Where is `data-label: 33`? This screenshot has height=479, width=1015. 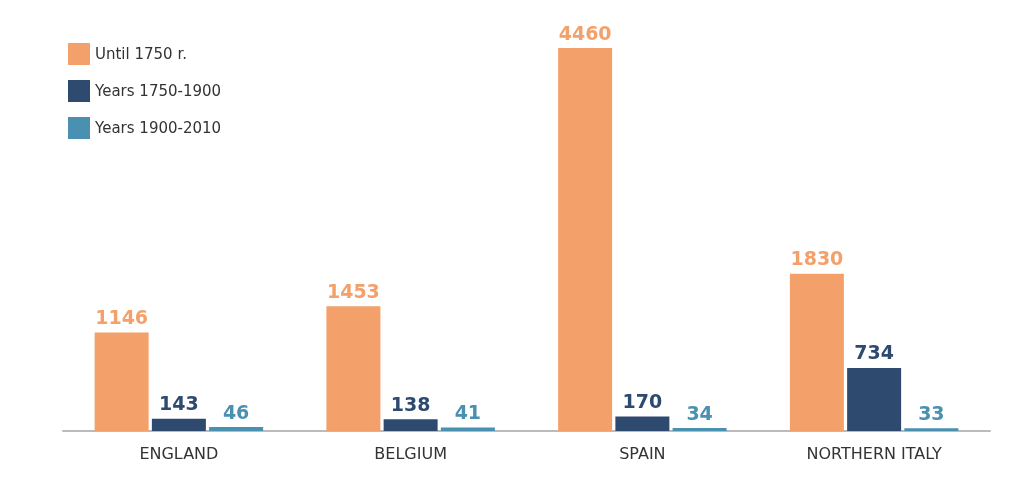
data-label: 33 is located at coordinates (931, 412).